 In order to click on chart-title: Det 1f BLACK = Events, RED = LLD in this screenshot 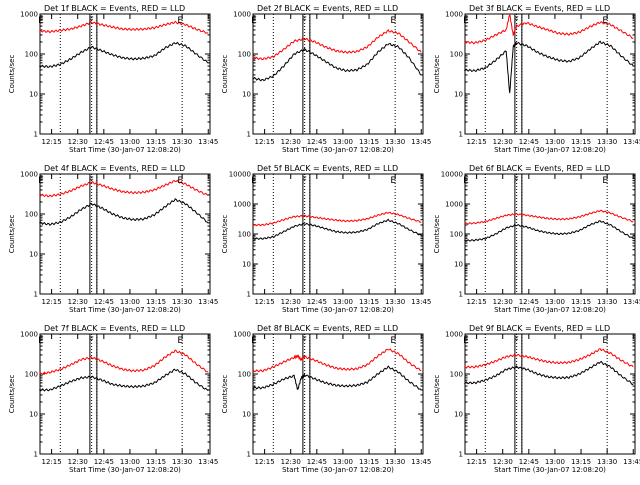, I will do `click(114, 8)`.